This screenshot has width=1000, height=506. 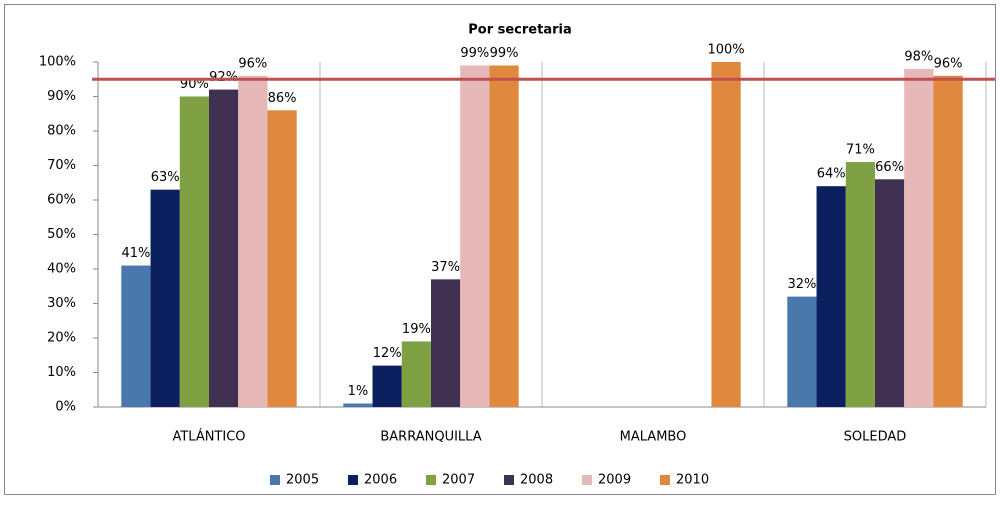 What do you see at coordinates (135, 253) in the screenshot?
I see `value-label: 41%` at bounding box center [135, 253].